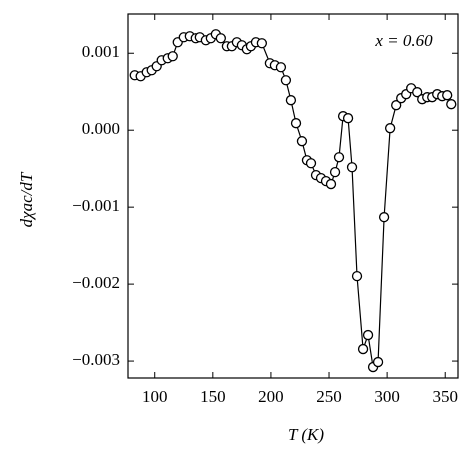 The height and width of the screenshot is (468, 474). What do you see at coordinates (387, 396) in the screenshot?
I see `x-tick-label: 300` at bounding box center [387, 396].